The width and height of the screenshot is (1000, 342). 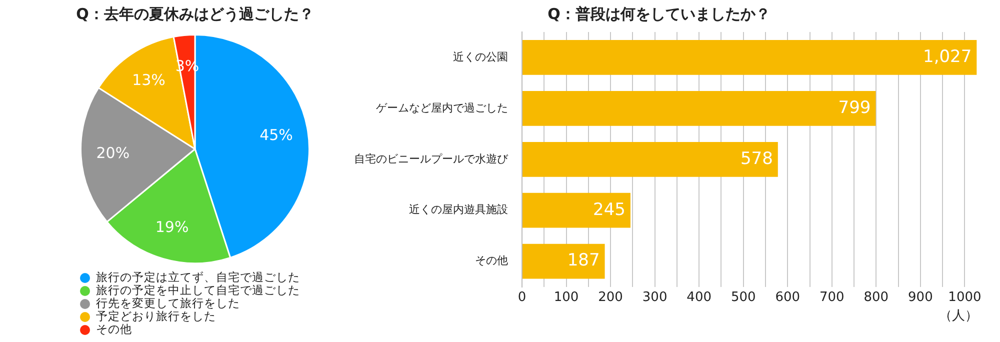 I want to click on data-label: 20%, so click(x=113, y=153).